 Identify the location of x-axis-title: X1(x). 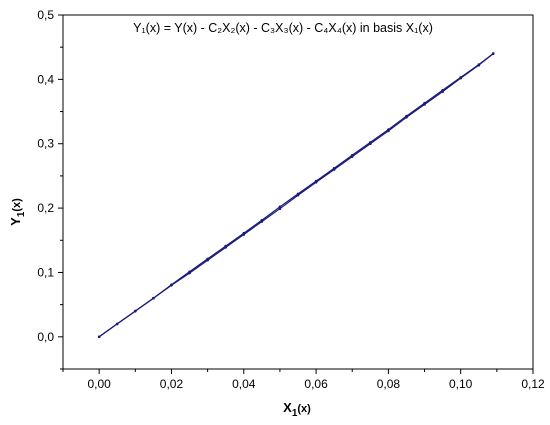
(297, 409).